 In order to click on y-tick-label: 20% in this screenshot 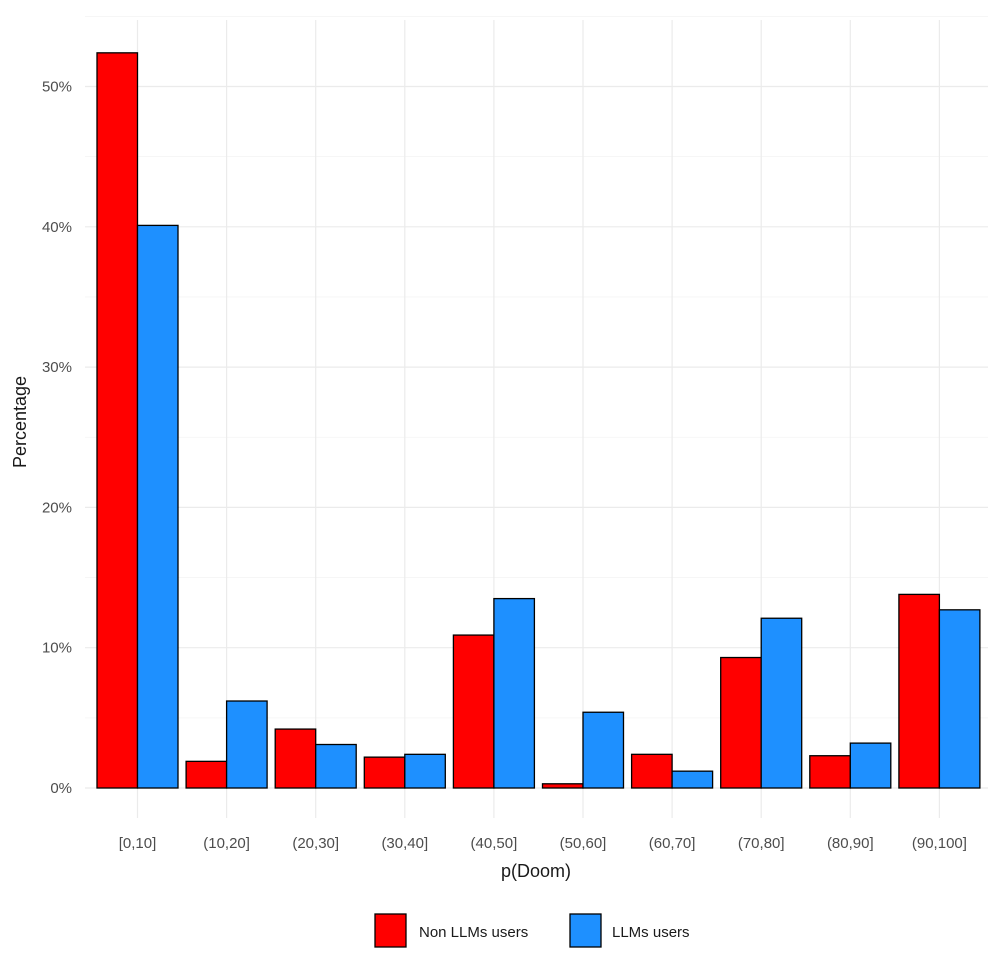, I will do `click(57, 507)`.